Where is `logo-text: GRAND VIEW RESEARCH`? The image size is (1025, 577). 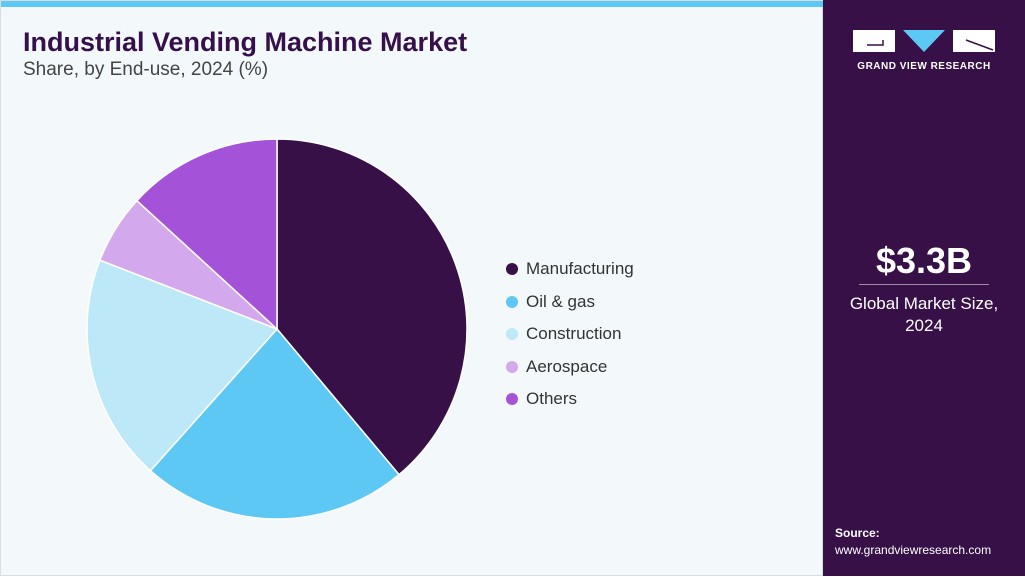 logo-text: GRAND VIEW RESEARCH is located at coordinates (924, 66).